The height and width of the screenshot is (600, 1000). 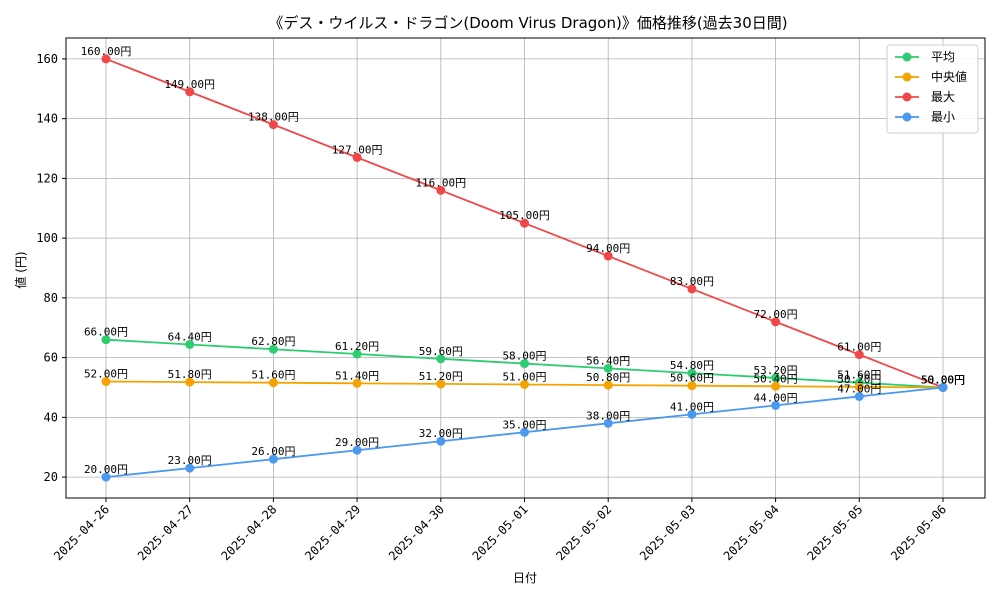 I want to click on data-label: 52.00円, so click(x=106, y=374).